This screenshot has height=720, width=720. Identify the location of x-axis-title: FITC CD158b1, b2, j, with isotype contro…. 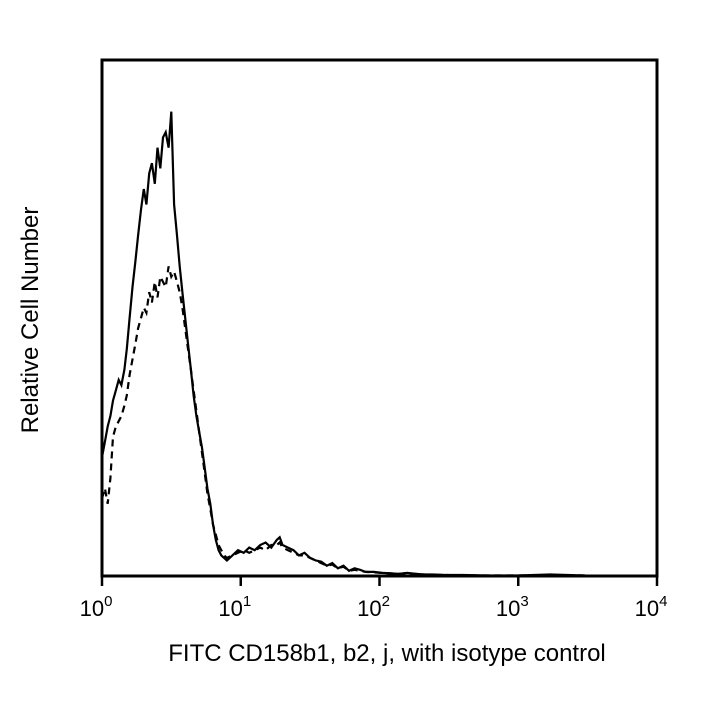
(387, 653).